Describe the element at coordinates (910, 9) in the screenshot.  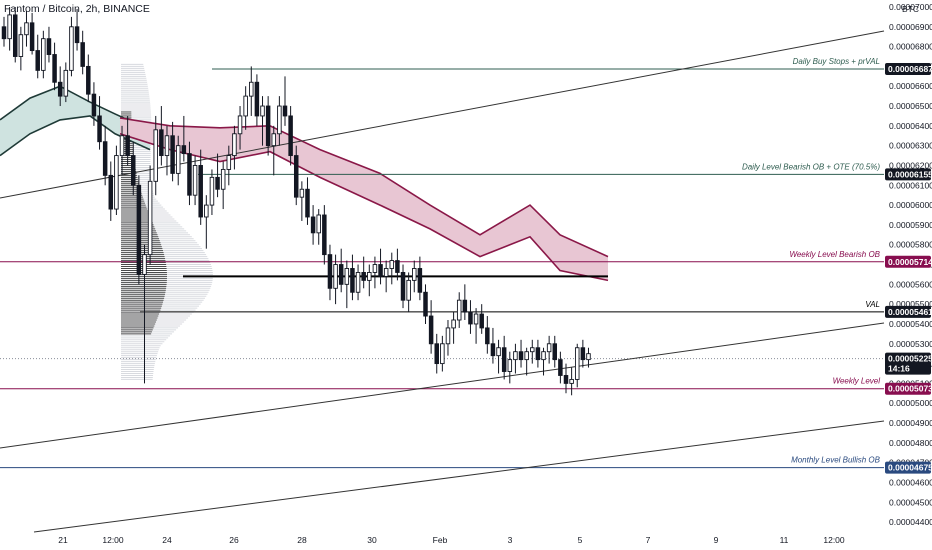
I see `currency-label: BTC` at that location.